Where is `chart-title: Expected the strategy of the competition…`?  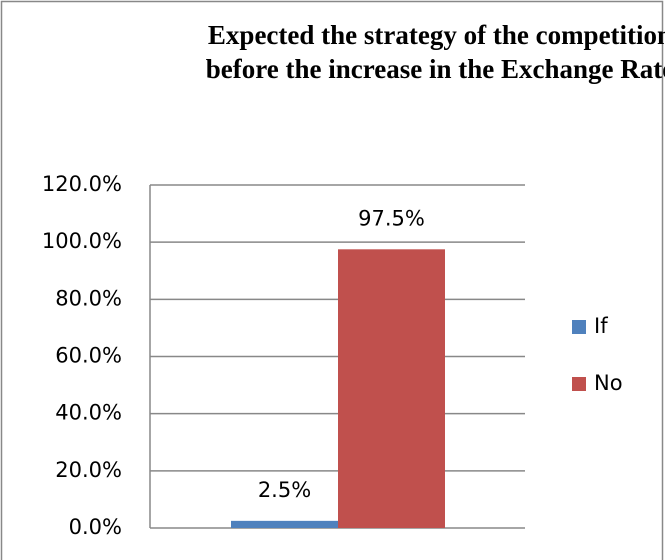 chart-title: Expected the strategy of the competition… is located at coordinates (435, 52).